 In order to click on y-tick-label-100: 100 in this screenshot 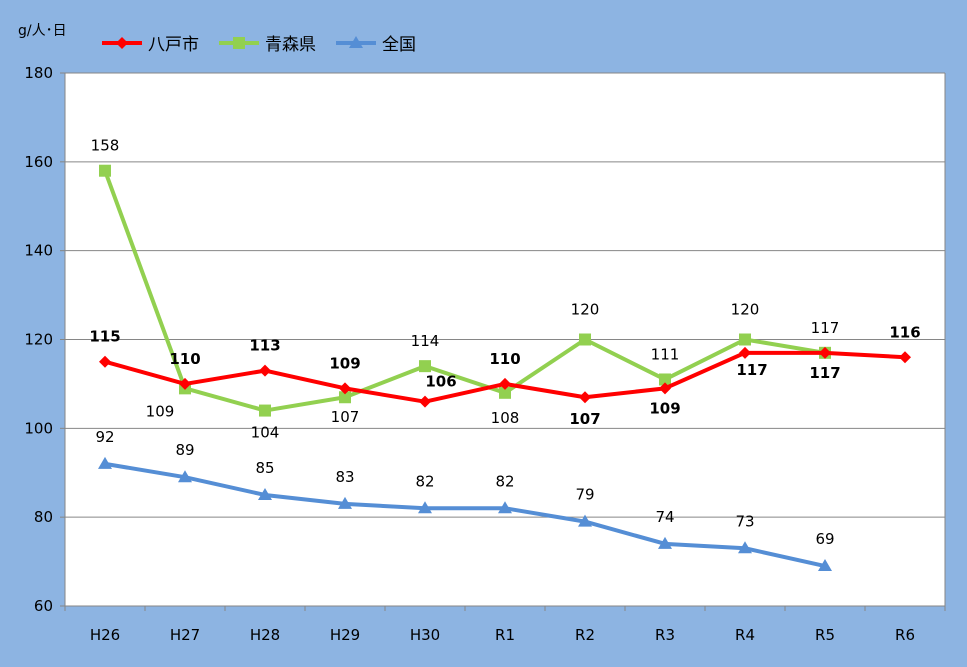, I will do `click(38, 428)`.